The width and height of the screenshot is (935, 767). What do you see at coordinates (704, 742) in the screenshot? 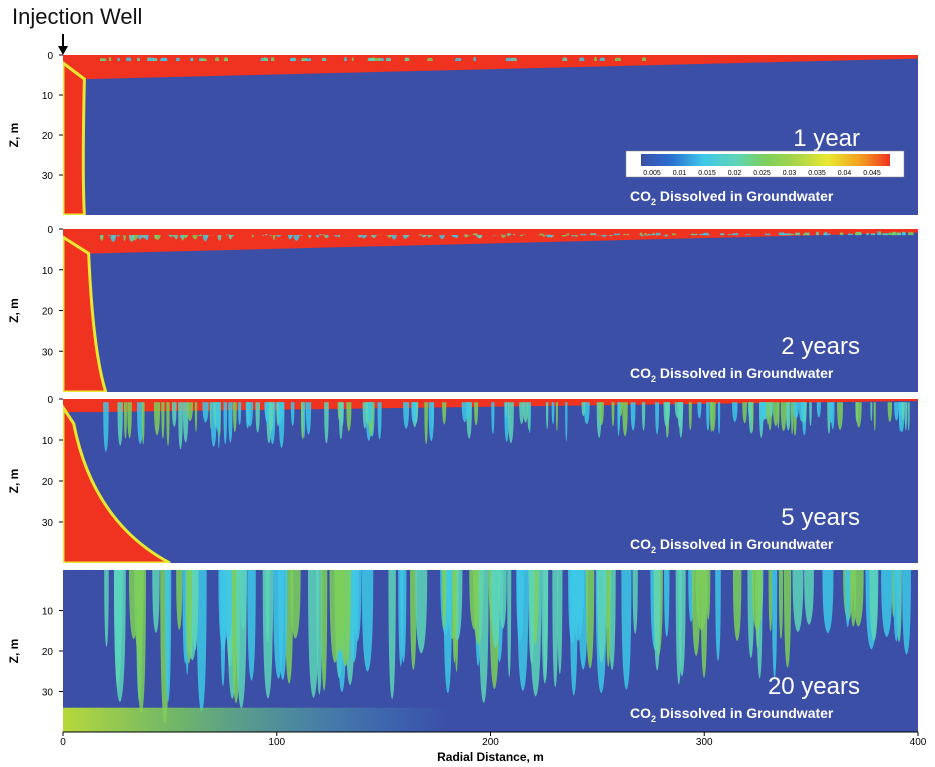
I see `x-tick-label: 300` at bounding box center [704, 742].